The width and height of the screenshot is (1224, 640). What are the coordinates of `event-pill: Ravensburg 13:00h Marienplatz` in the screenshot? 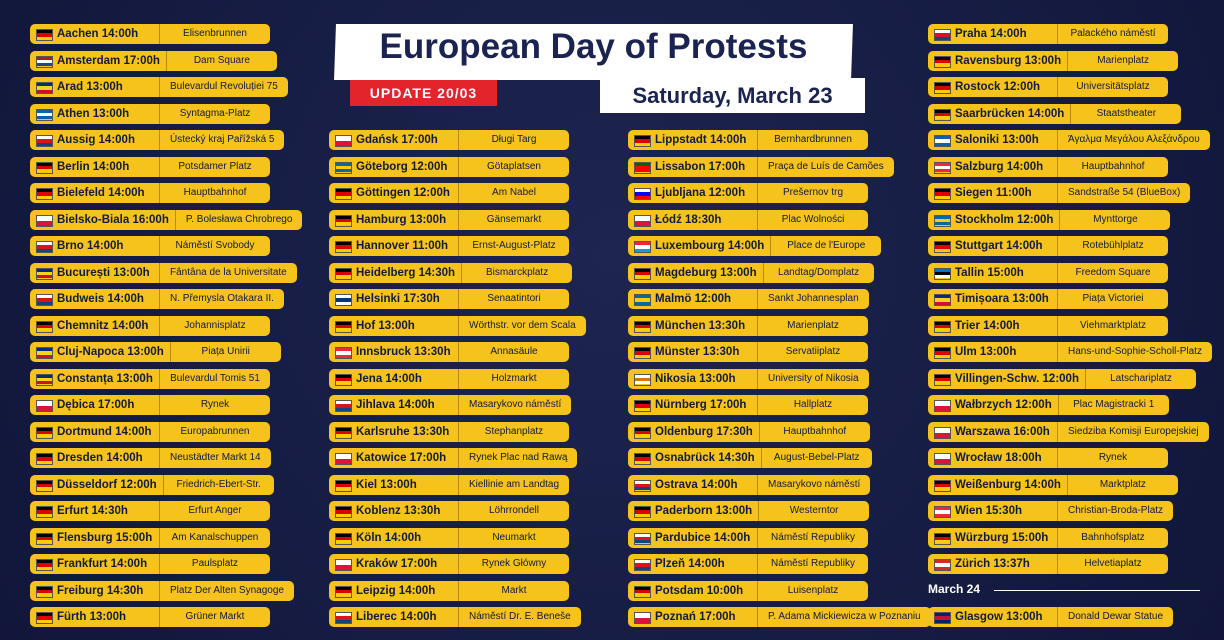 It's located at (1053, 60).